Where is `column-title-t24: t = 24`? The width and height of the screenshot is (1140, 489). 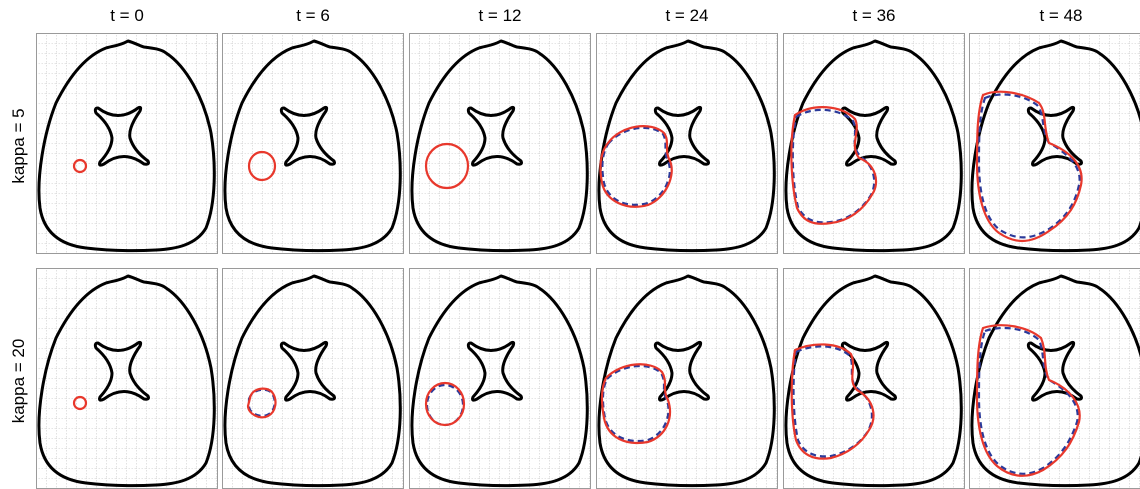
column-title-t24: t = 24 is located at coordinates (686, 15).